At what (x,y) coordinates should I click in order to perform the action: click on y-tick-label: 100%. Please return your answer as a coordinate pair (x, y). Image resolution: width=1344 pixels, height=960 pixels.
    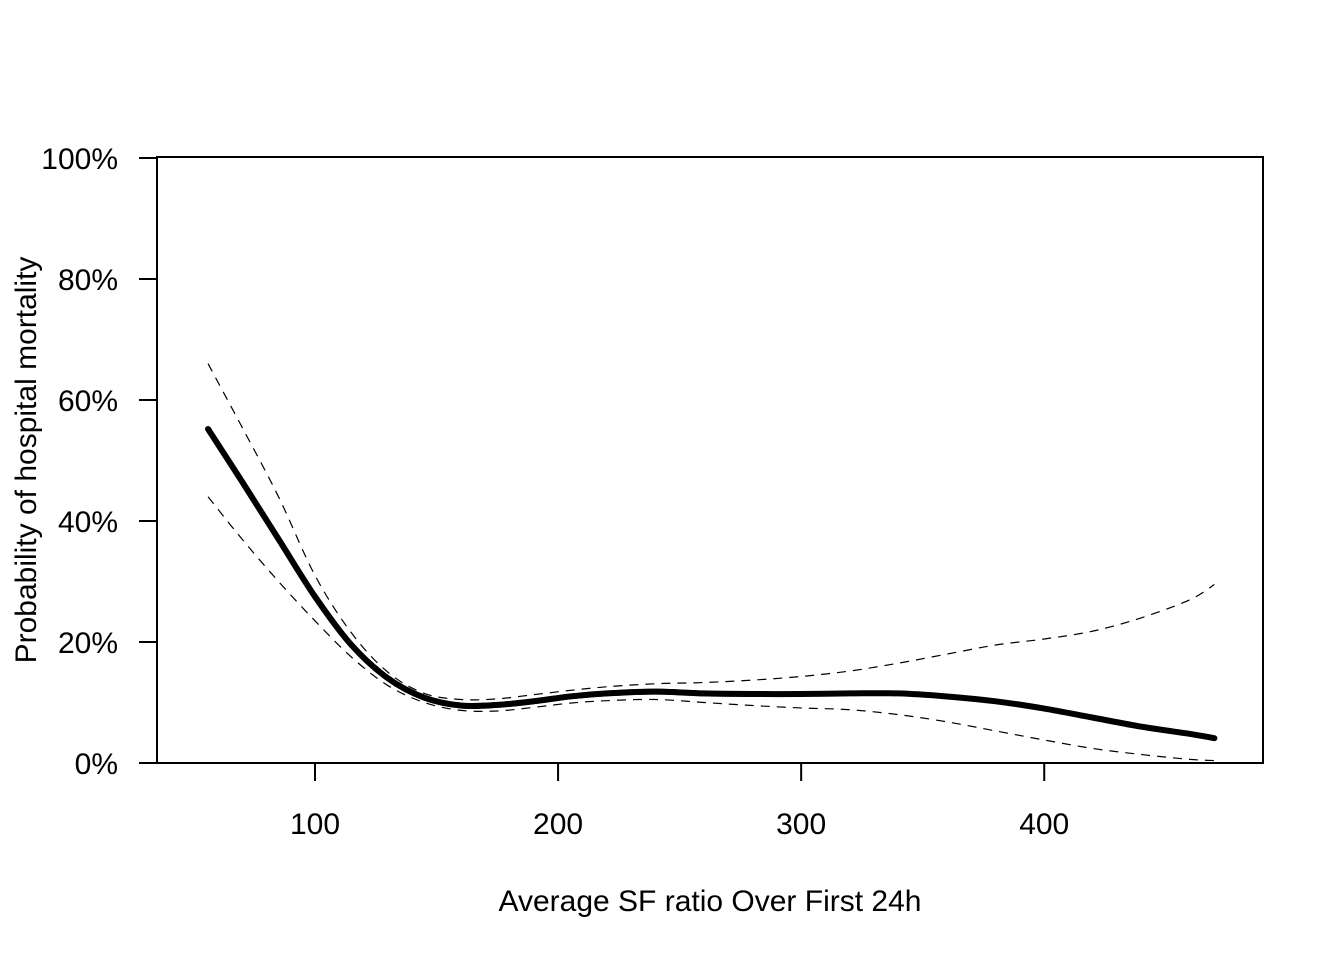
    Looking at the image, I should click on (79, 159).